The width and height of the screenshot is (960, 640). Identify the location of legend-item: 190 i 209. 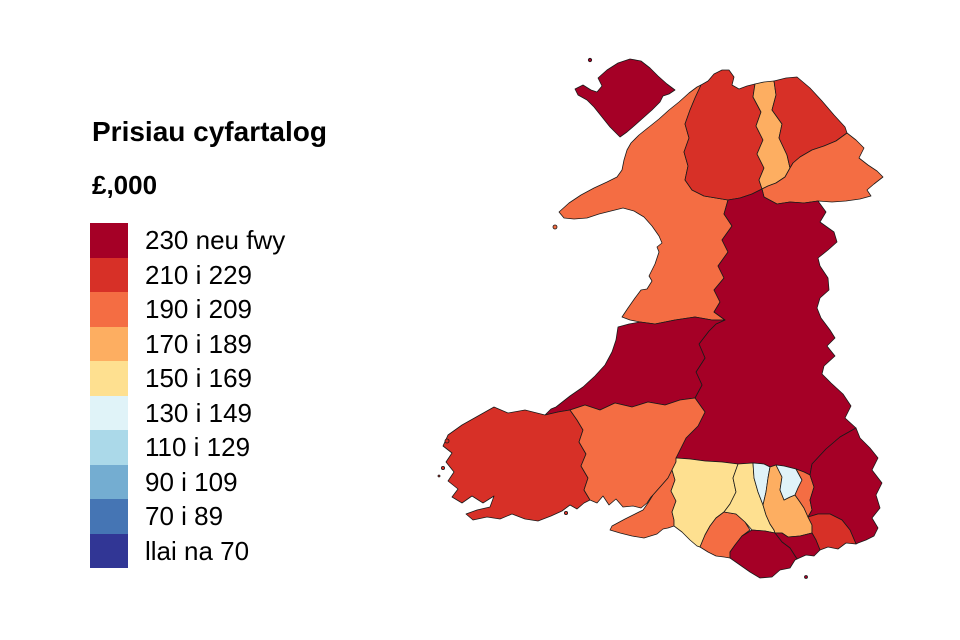
(187, 309).